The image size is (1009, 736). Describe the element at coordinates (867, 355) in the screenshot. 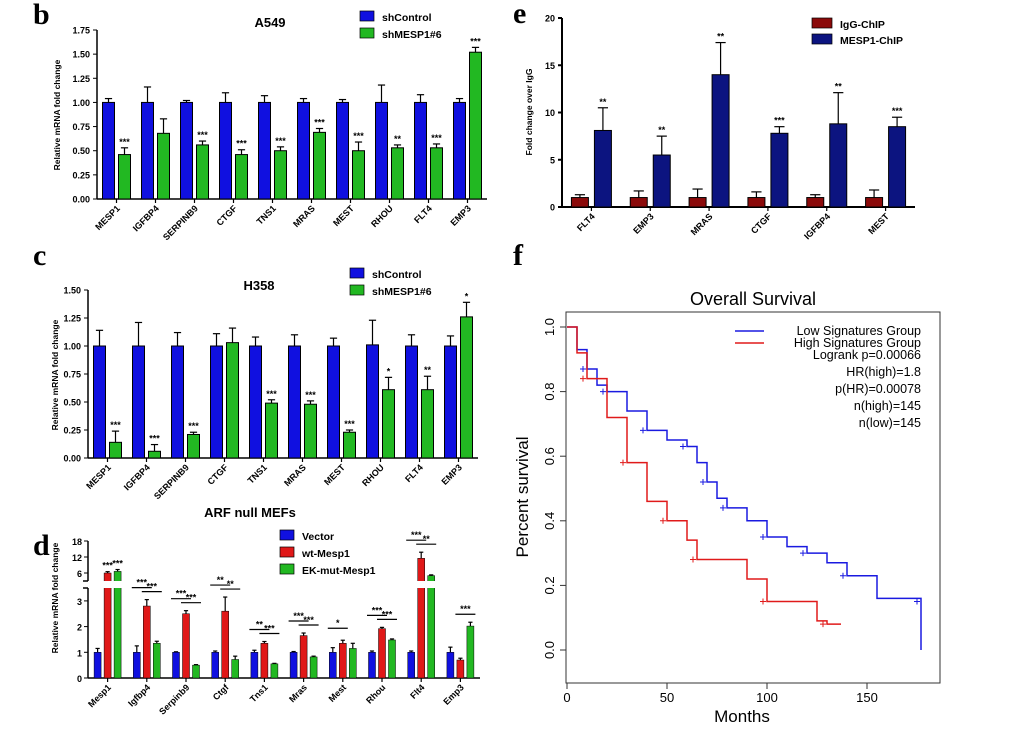

I see `survival-stat: Logrank p=0.00066` at that location.